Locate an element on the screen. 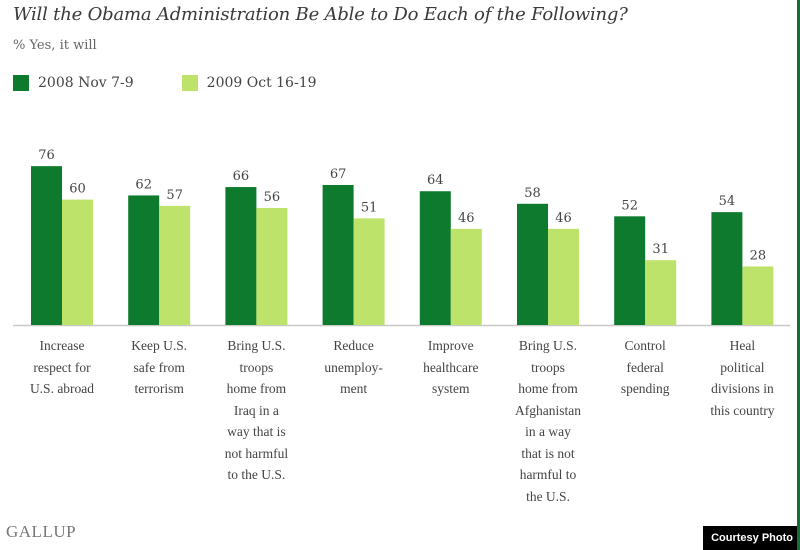  data-label-series-1-cat-6: 58 is located at coordinates (532, 193).